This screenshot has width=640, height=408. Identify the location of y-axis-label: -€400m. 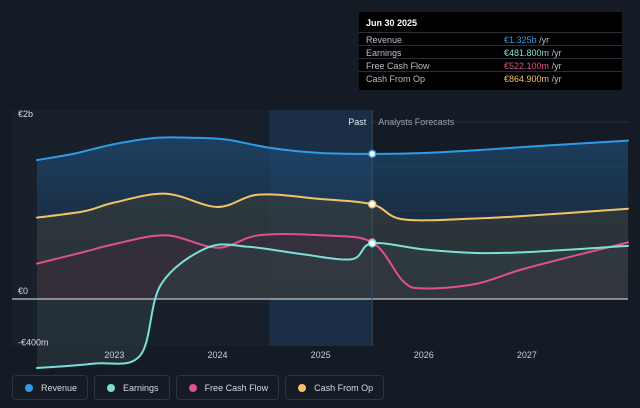
(33, 342).